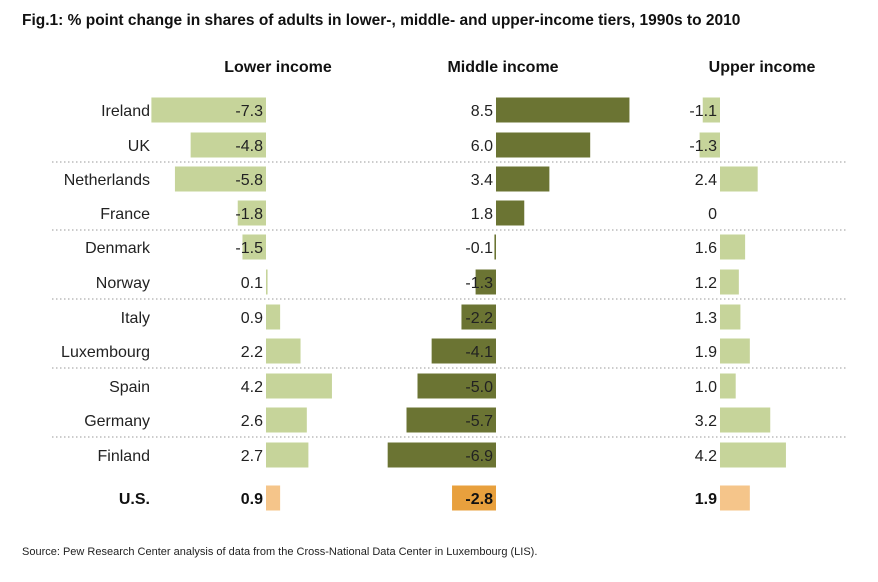  What do you see at coordinates (252, 387) in the screenshot?
I see `value-label-lower-income-spain: 4.2` at bounding box center [252, 387].